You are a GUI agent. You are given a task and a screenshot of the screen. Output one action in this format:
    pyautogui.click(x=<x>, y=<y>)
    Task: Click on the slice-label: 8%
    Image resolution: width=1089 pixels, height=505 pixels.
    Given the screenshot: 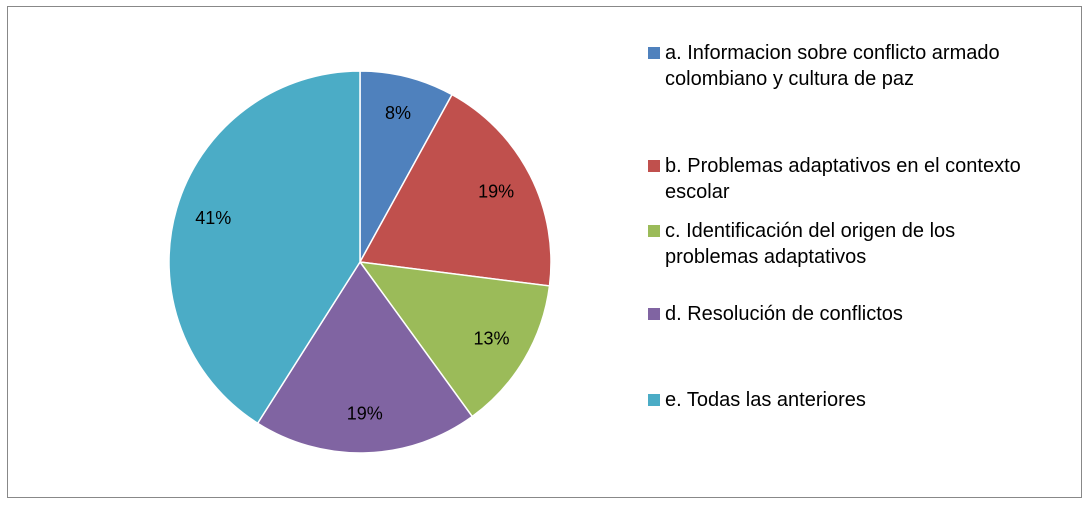 What is the action you would take?
    pyautogui.click(x=398, y=113)
    